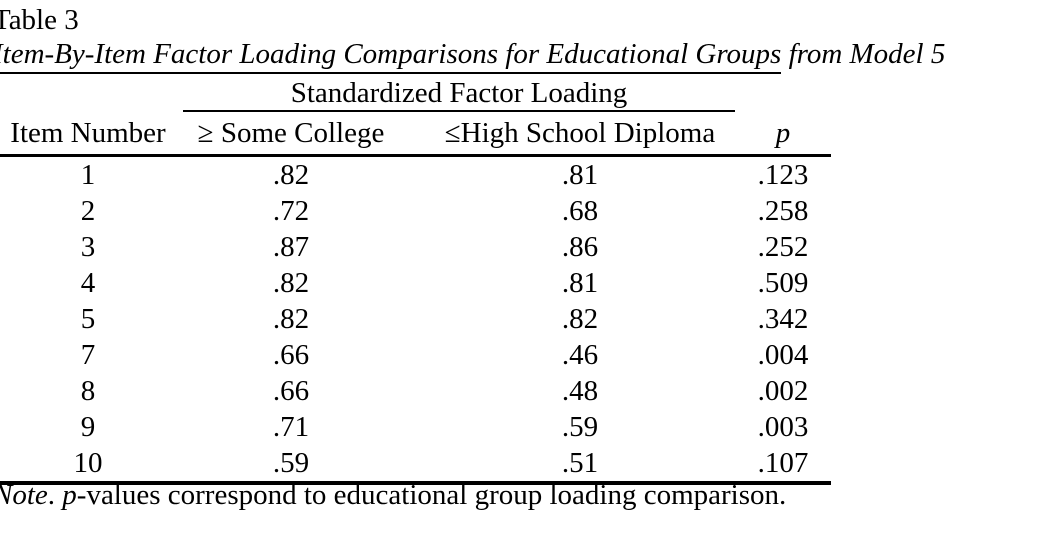  I want to click on item-number-cell: 10, so click(91, 465).